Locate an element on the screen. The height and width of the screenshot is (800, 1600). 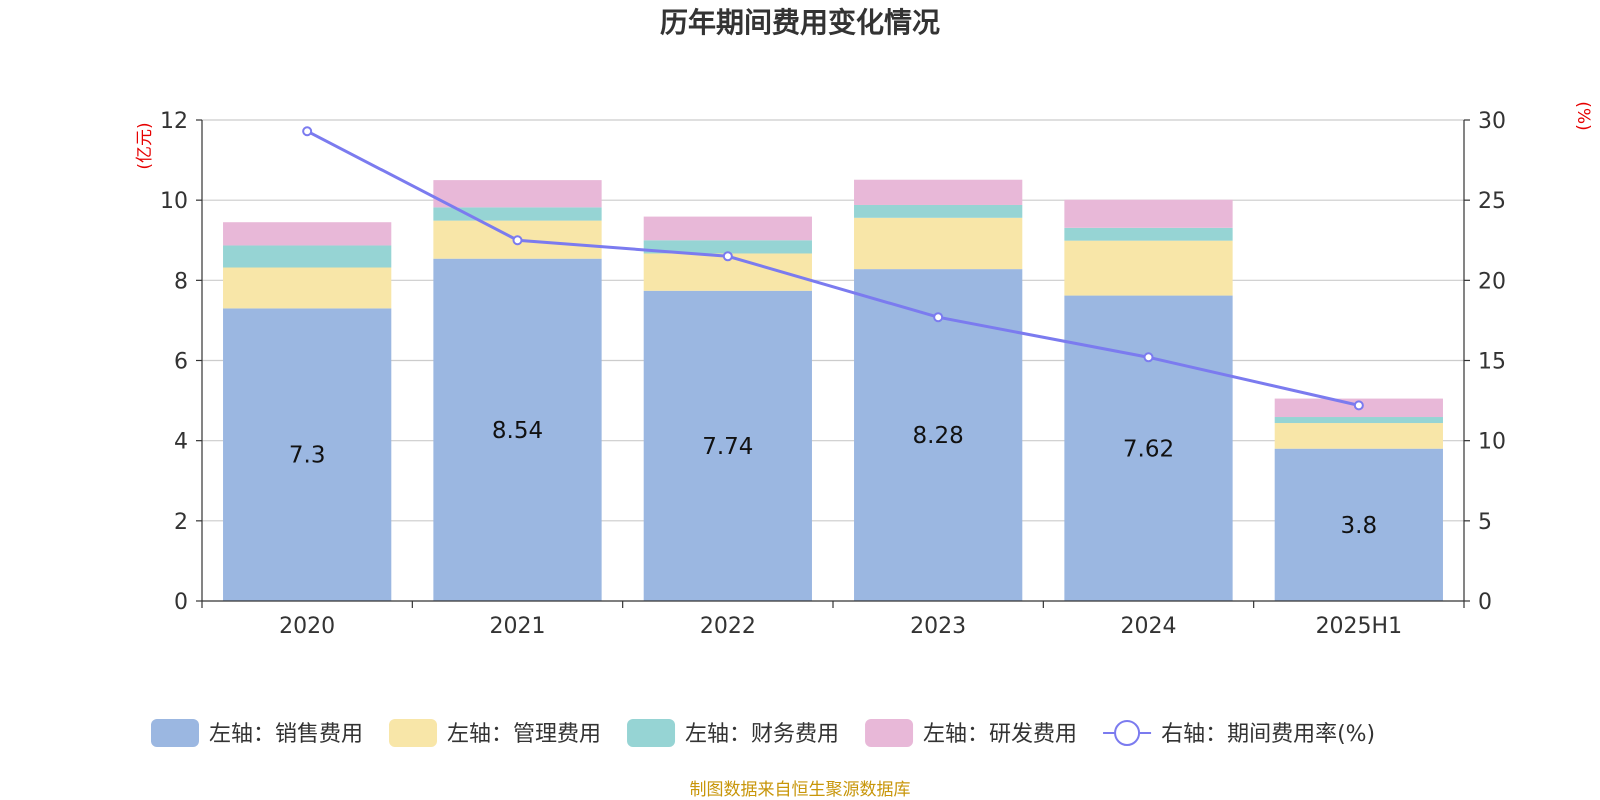
bar-data-label: 7.3 is located at coordinates (307, 456).